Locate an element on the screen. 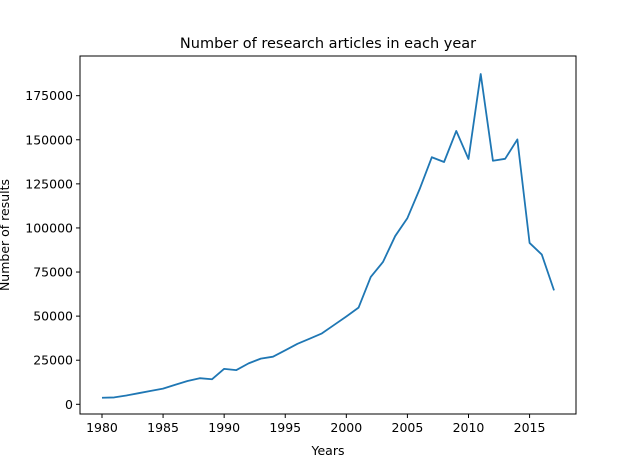 The image size is (640, 466). x-tick-label: 1995 is located at coordinates (285, 427).